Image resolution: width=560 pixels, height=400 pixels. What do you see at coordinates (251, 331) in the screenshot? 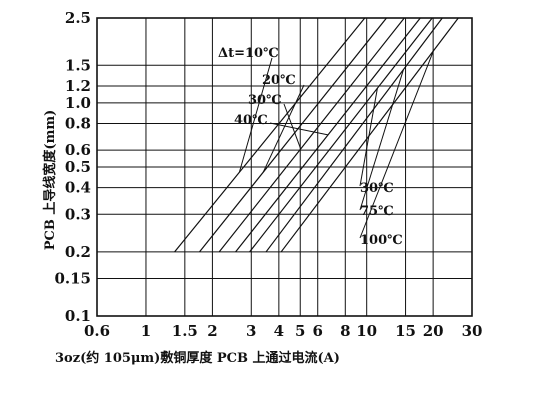
I see `x-tick-label: 3` at bounding box center [251, 331].